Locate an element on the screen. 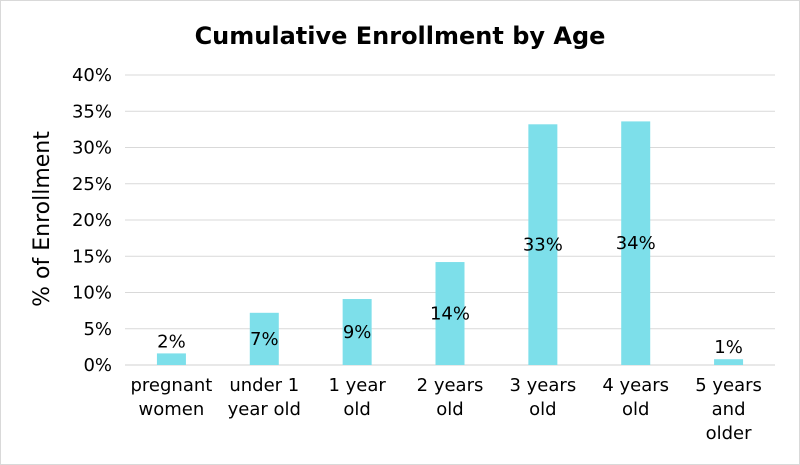 This screenshot has width=800, height=465. y-tick-label: 30% is located at coordinates (92, 148).